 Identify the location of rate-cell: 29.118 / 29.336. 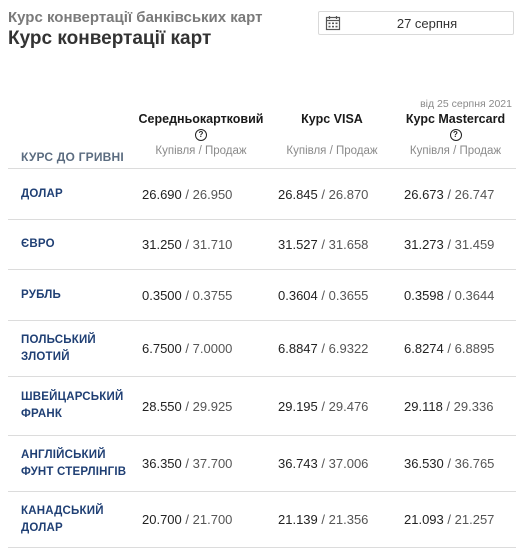
(455, 406).